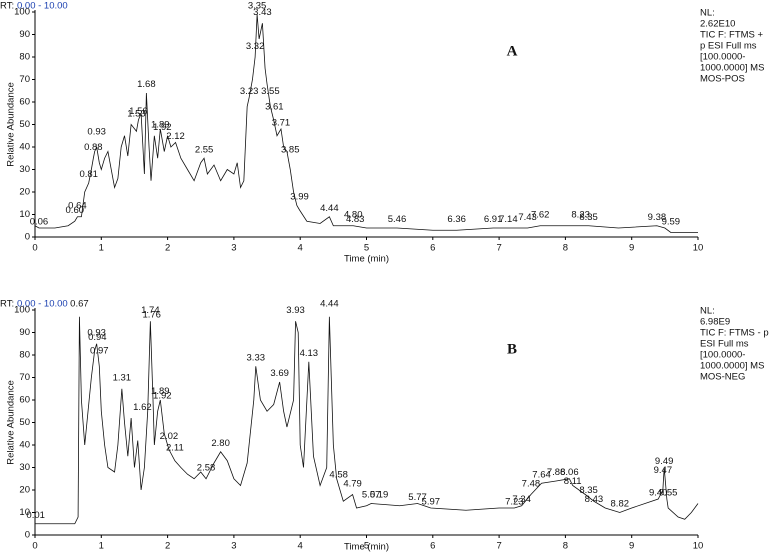  I want to click on peak-label: 0.01, so click(35, 515).